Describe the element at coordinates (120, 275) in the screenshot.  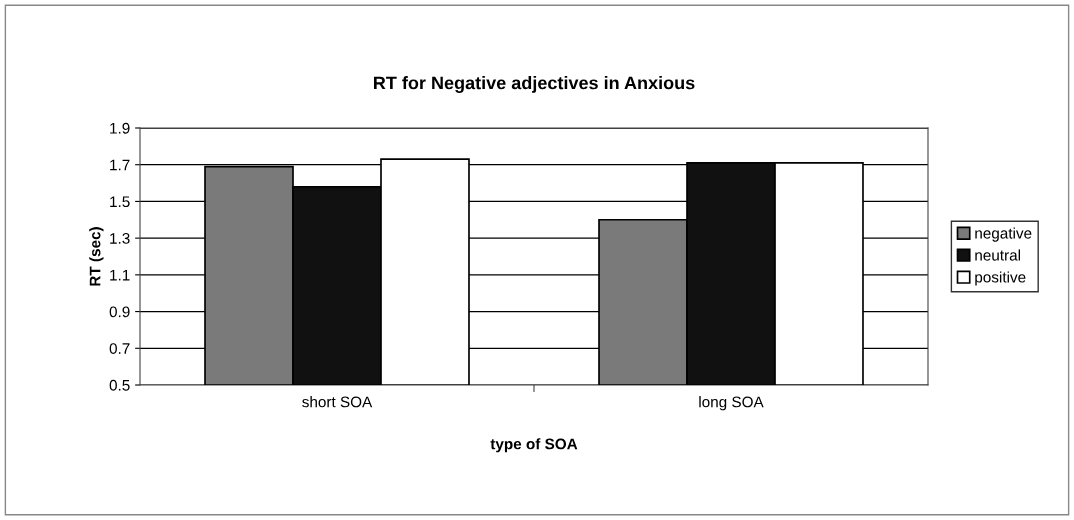
I see `y-tick-label: 1.1` at that location.